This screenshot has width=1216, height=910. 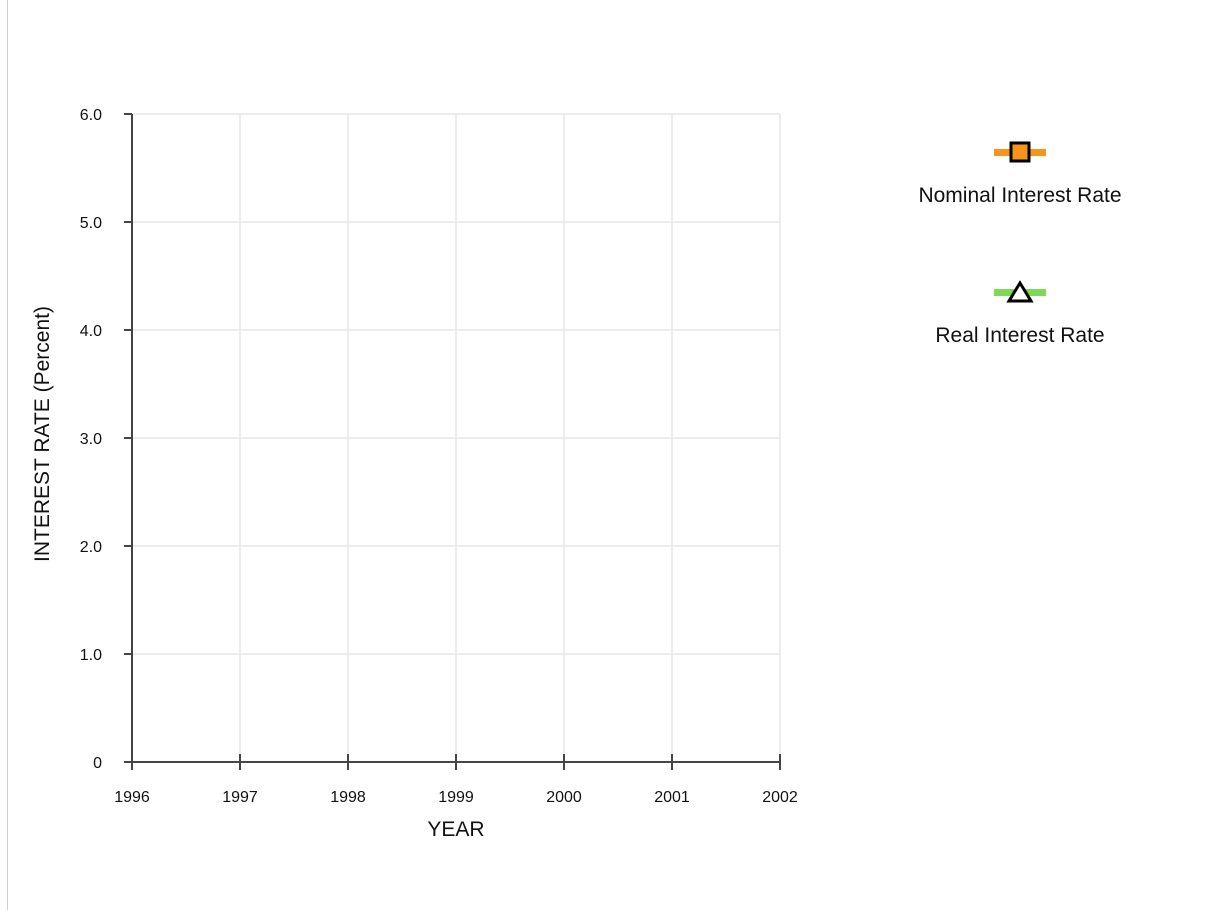 What do you see at coordinates (1020, 292) in the screenshot?
I see `triangle-marker-icon` at bounding box center [1020, 292].